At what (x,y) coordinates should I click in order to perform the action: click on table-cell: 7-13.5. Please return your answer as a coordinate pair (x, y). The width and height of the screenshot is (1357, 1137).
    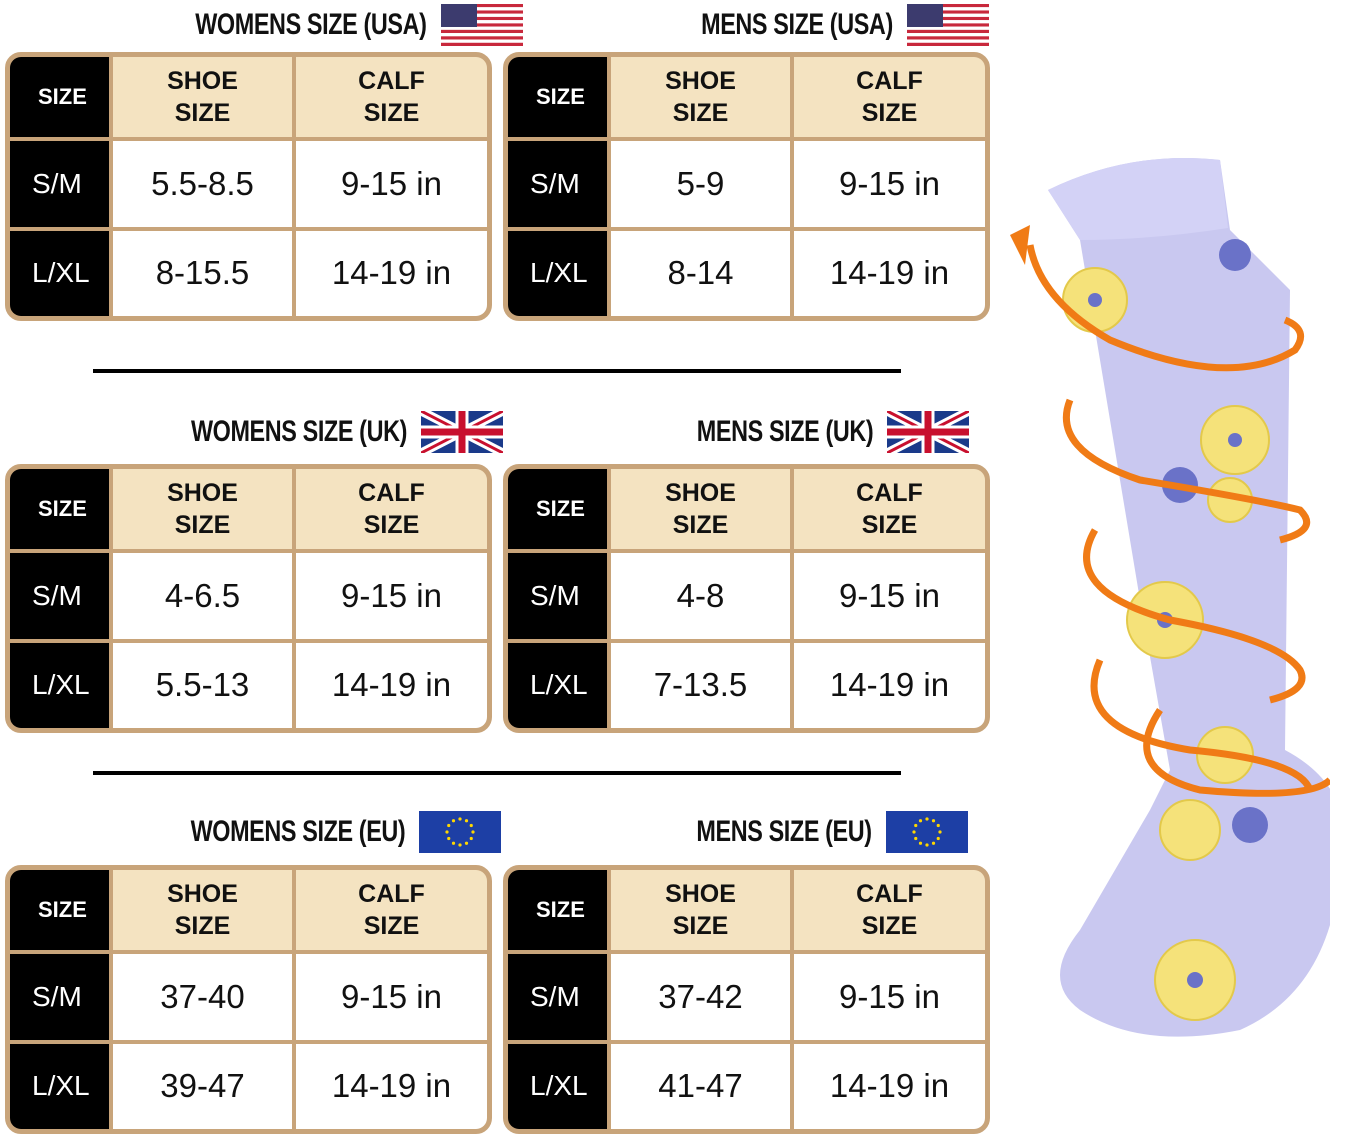
    Looking at the image, I should click on (700, 685).